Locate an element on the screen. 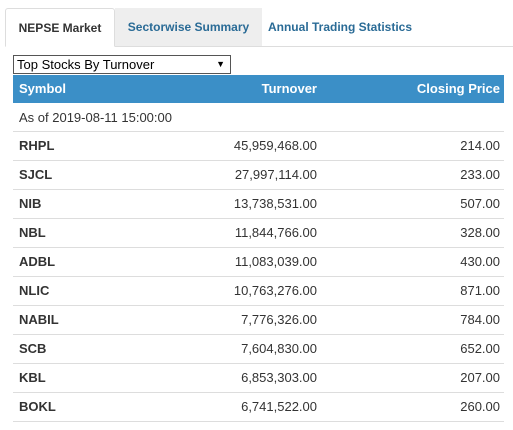 This screenshot has height=430, width=513. header-symbol: Symbol is located at coordinates (42, 88).